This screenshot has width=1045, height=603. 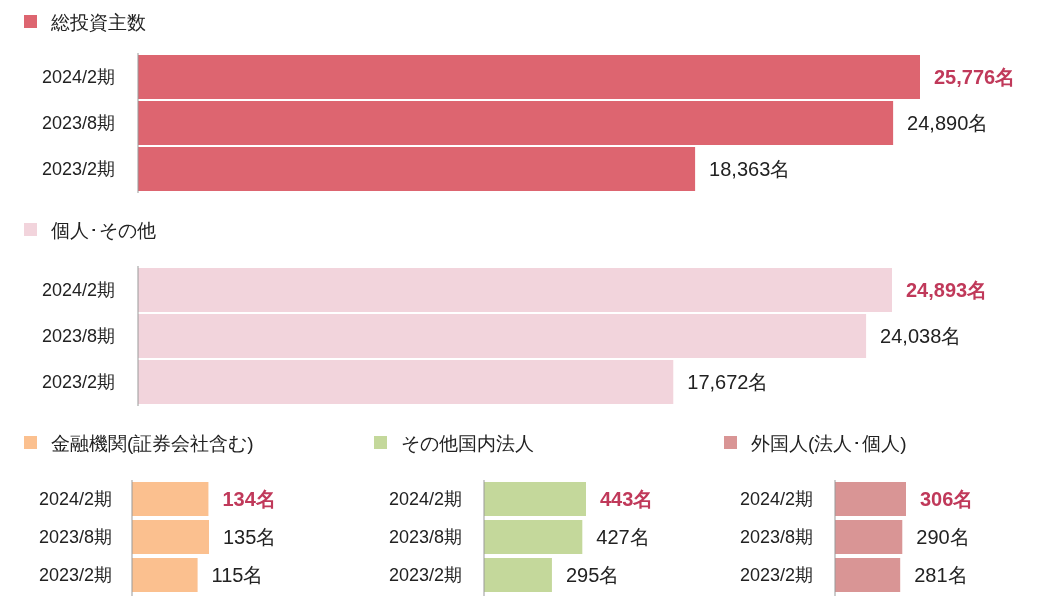 I want to click on data-label: 134名, so click(x=249, y=499).